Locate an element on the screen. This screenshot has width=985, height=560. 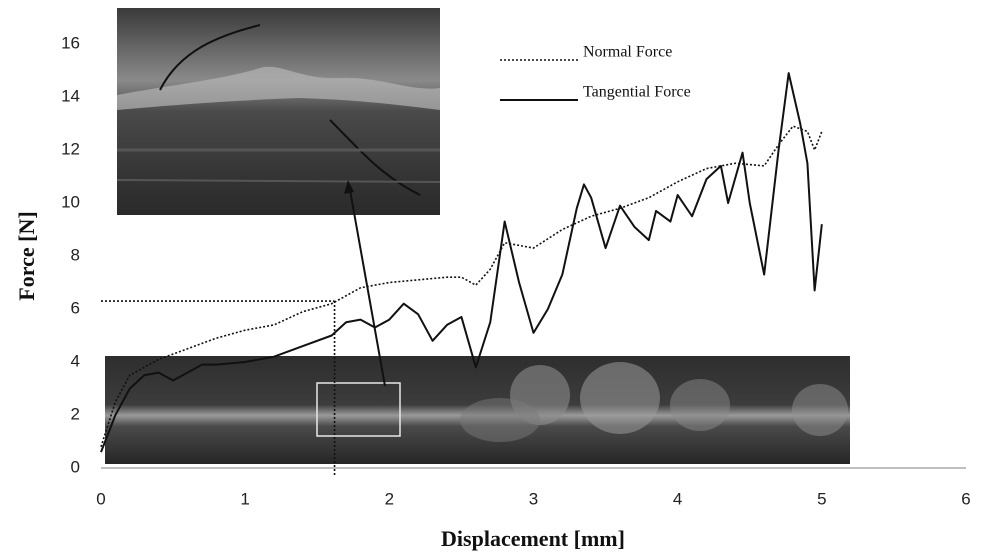
y-tick-label: 2 is located at coordinates (75, 413).